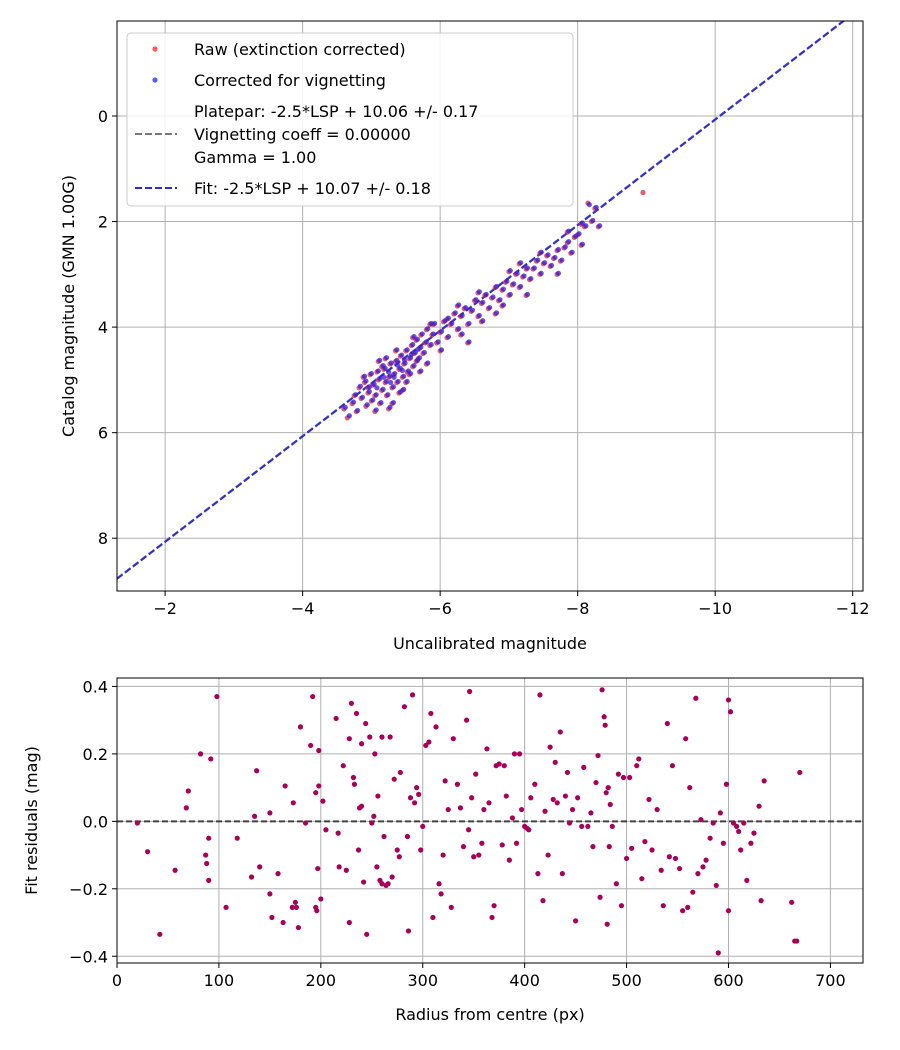 Image resolution: width=900 pixels, height=1050 pixels. What do you see at coordinates (95, 821) in the screenshot?
I see `y-tick-label: 0.0` at bounding box center [95, 821].